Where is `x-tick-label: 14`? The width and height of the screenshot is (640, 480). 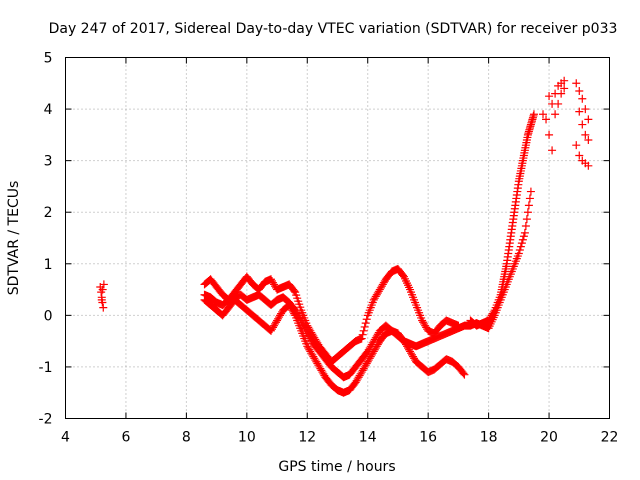 x-tick-label: 14 is located at coordinates (368, 438).